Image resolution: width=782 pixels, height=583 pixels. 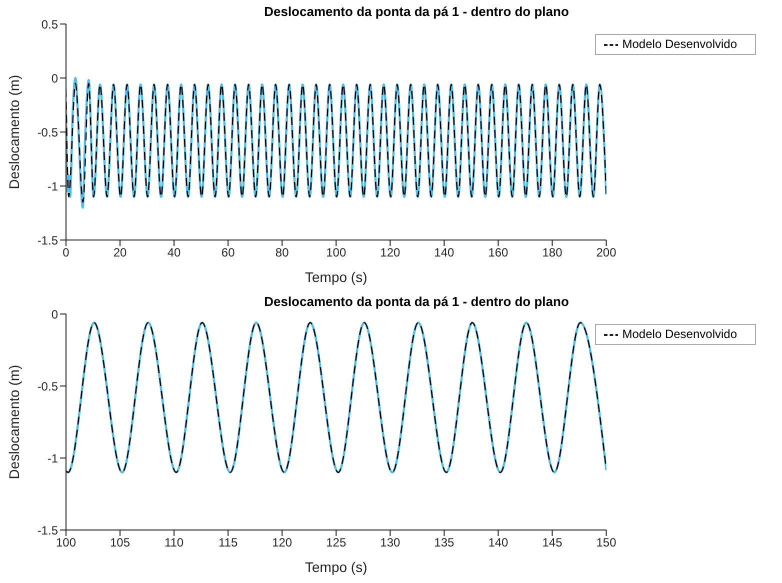 I want to click on x-tick-label: 125, so click(x=336, y=543).